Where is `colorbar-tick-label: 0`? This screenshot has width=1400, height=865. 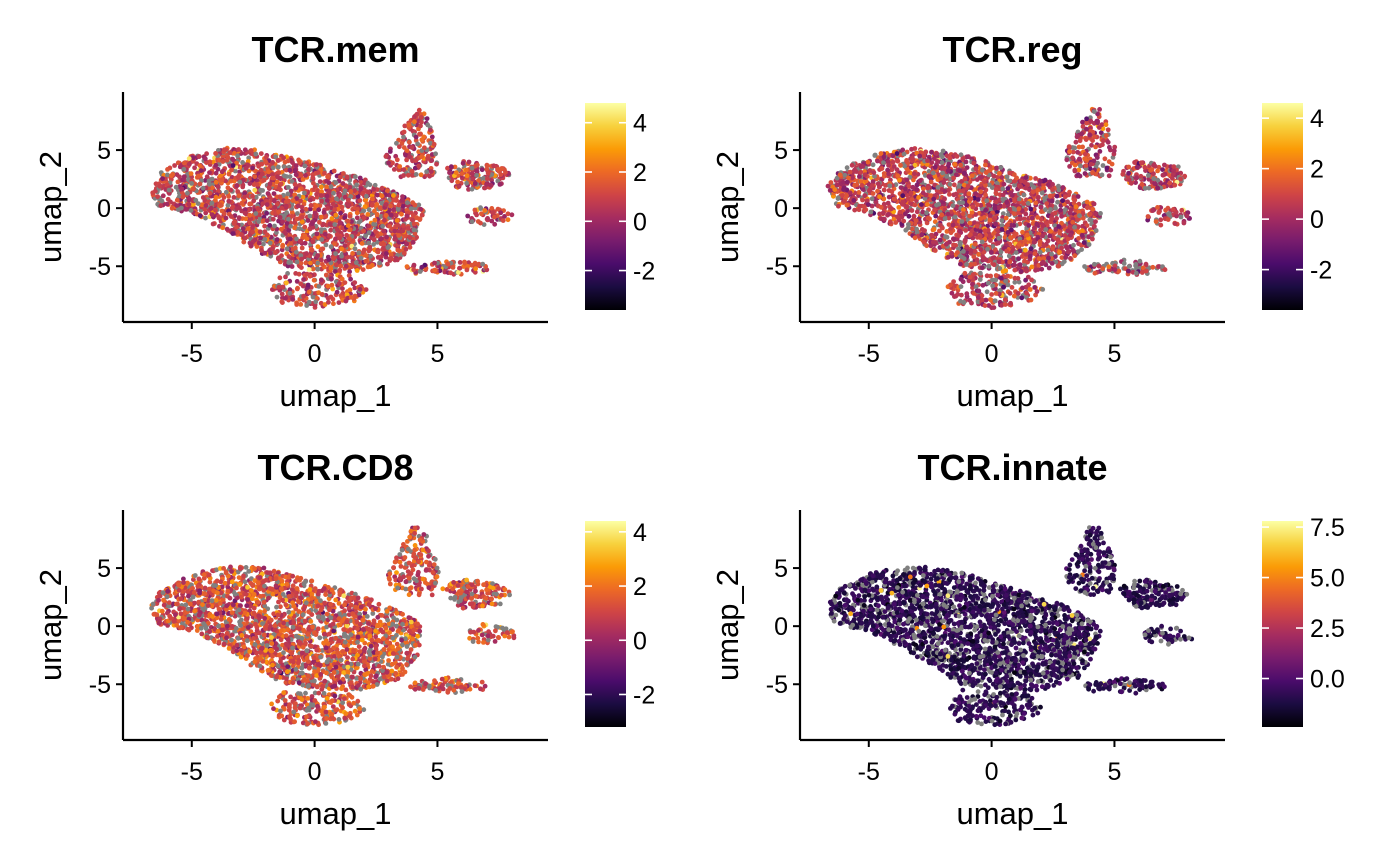 colorbar-tick-label: 0 is located at coordinates (640, 222).